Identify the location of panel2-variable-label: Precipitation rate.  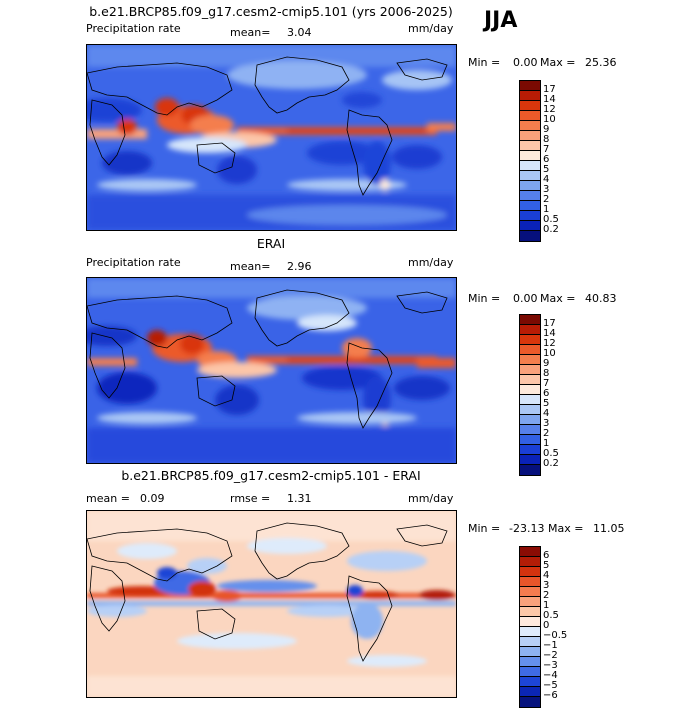
(133, 262).